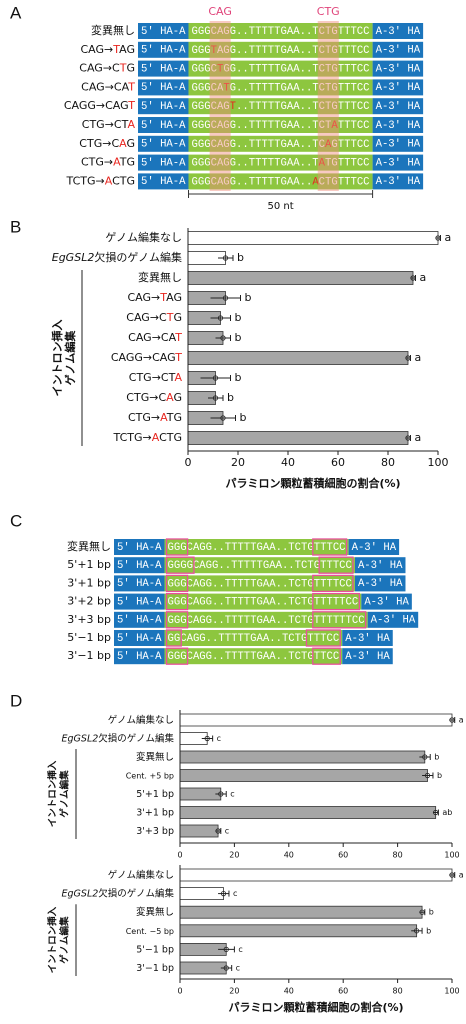 The image size is (466, 1024). Describe the element at coordinates (89, 564) in the screenshot. I see `row-label: 5'+1 bp` at that location.